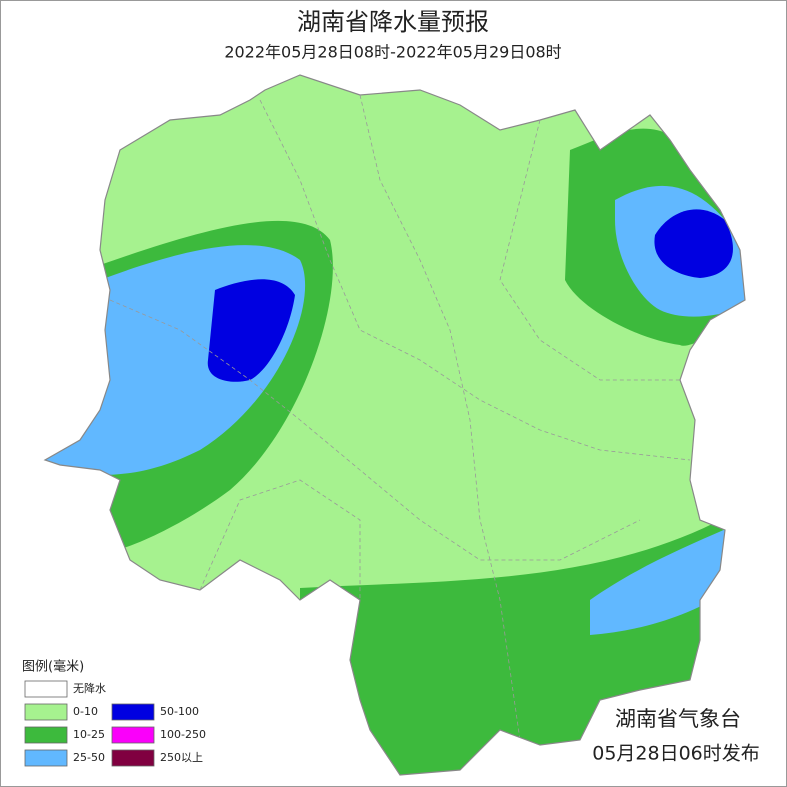 The image size is (787, 787). I want to click on legend-label: 250以上, so click(181, 757).